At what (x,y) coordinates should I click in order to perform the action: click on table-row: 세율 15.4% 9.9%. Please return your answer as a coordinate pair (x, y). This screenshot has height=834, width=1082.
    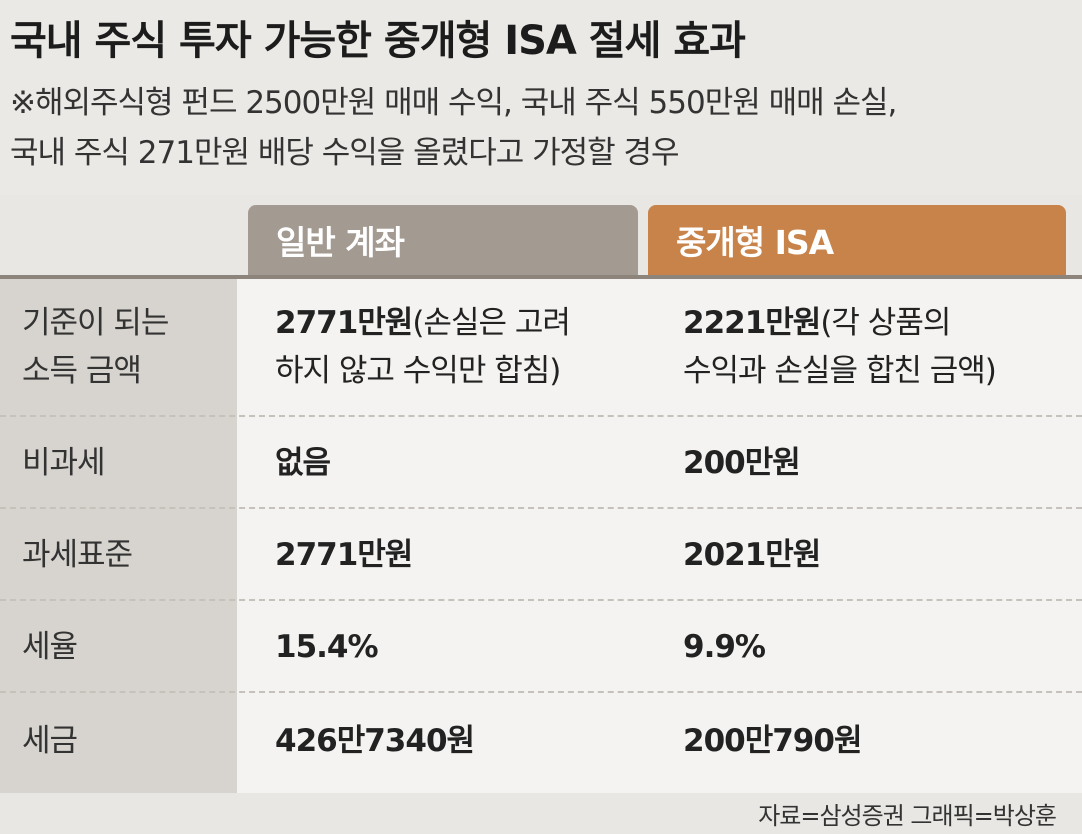
    Looking at the image, I should click on (541, 647).